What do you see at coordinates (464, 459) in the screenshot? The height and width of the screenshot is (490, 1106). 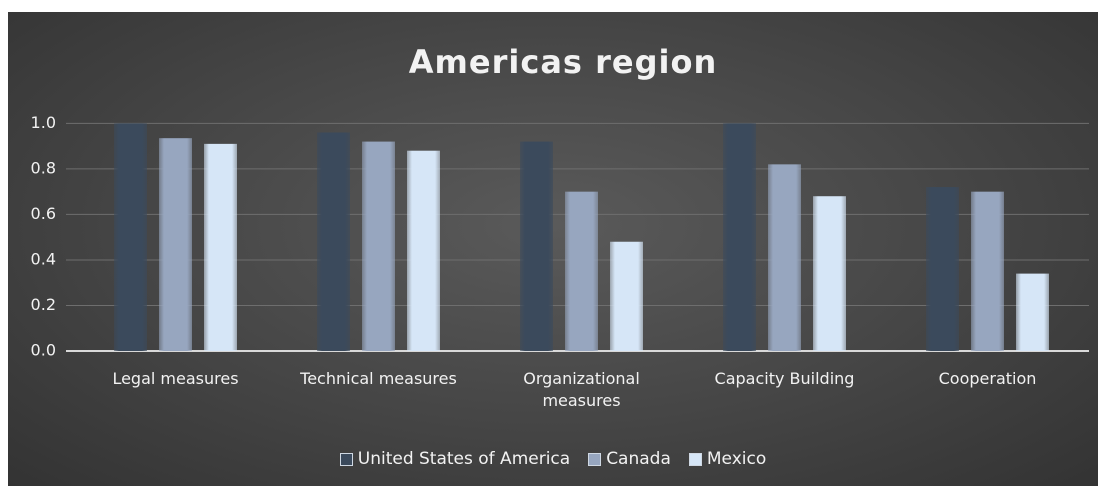 I see `legend-label: United States of America` at bounding box center [464, 459].